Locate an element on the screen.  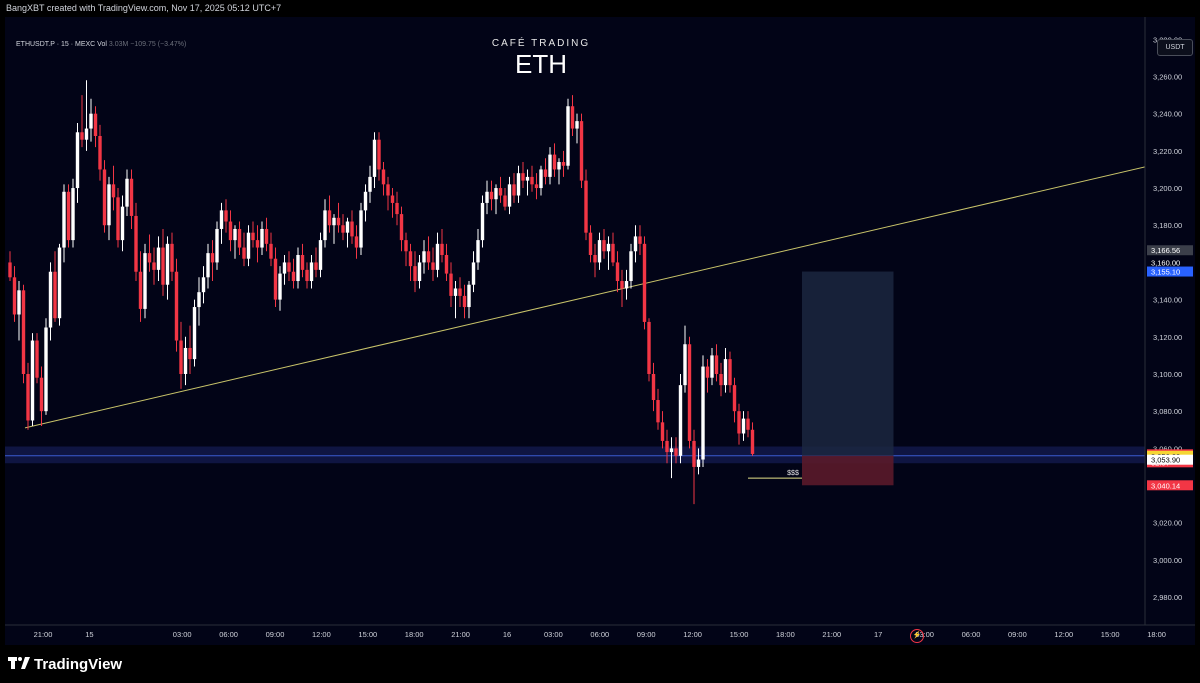
tradingview-logo: TradingView is located at coordinates (65, 664).